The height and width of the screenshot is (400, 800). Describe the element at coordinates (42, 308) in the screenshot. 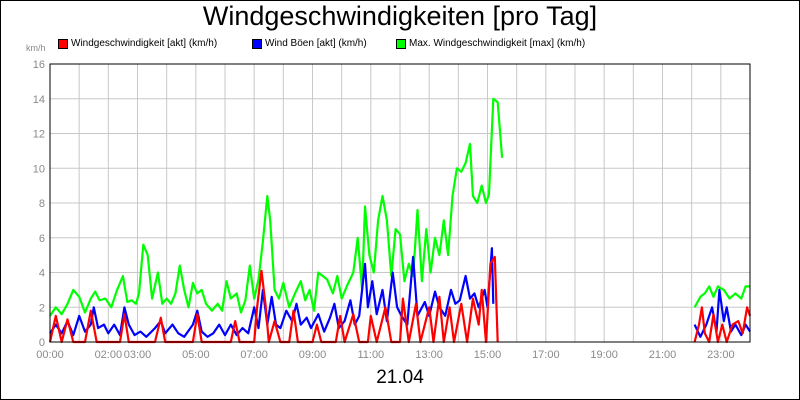

I see `y-tick-label: 2` at that location.